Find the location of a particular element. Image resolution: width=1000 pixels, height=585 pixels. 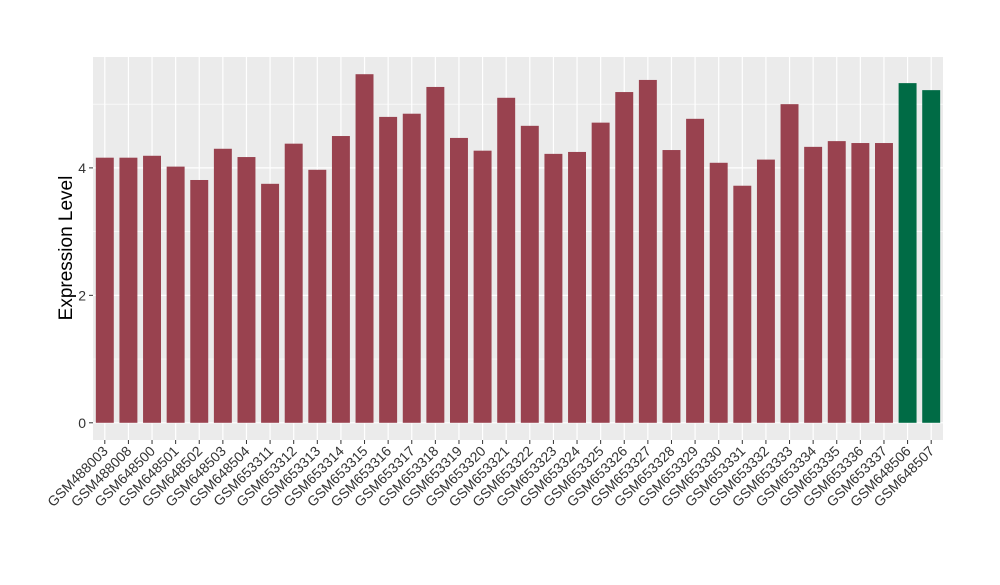

y-tick-label: 4 is located at coordinates (82, 168).